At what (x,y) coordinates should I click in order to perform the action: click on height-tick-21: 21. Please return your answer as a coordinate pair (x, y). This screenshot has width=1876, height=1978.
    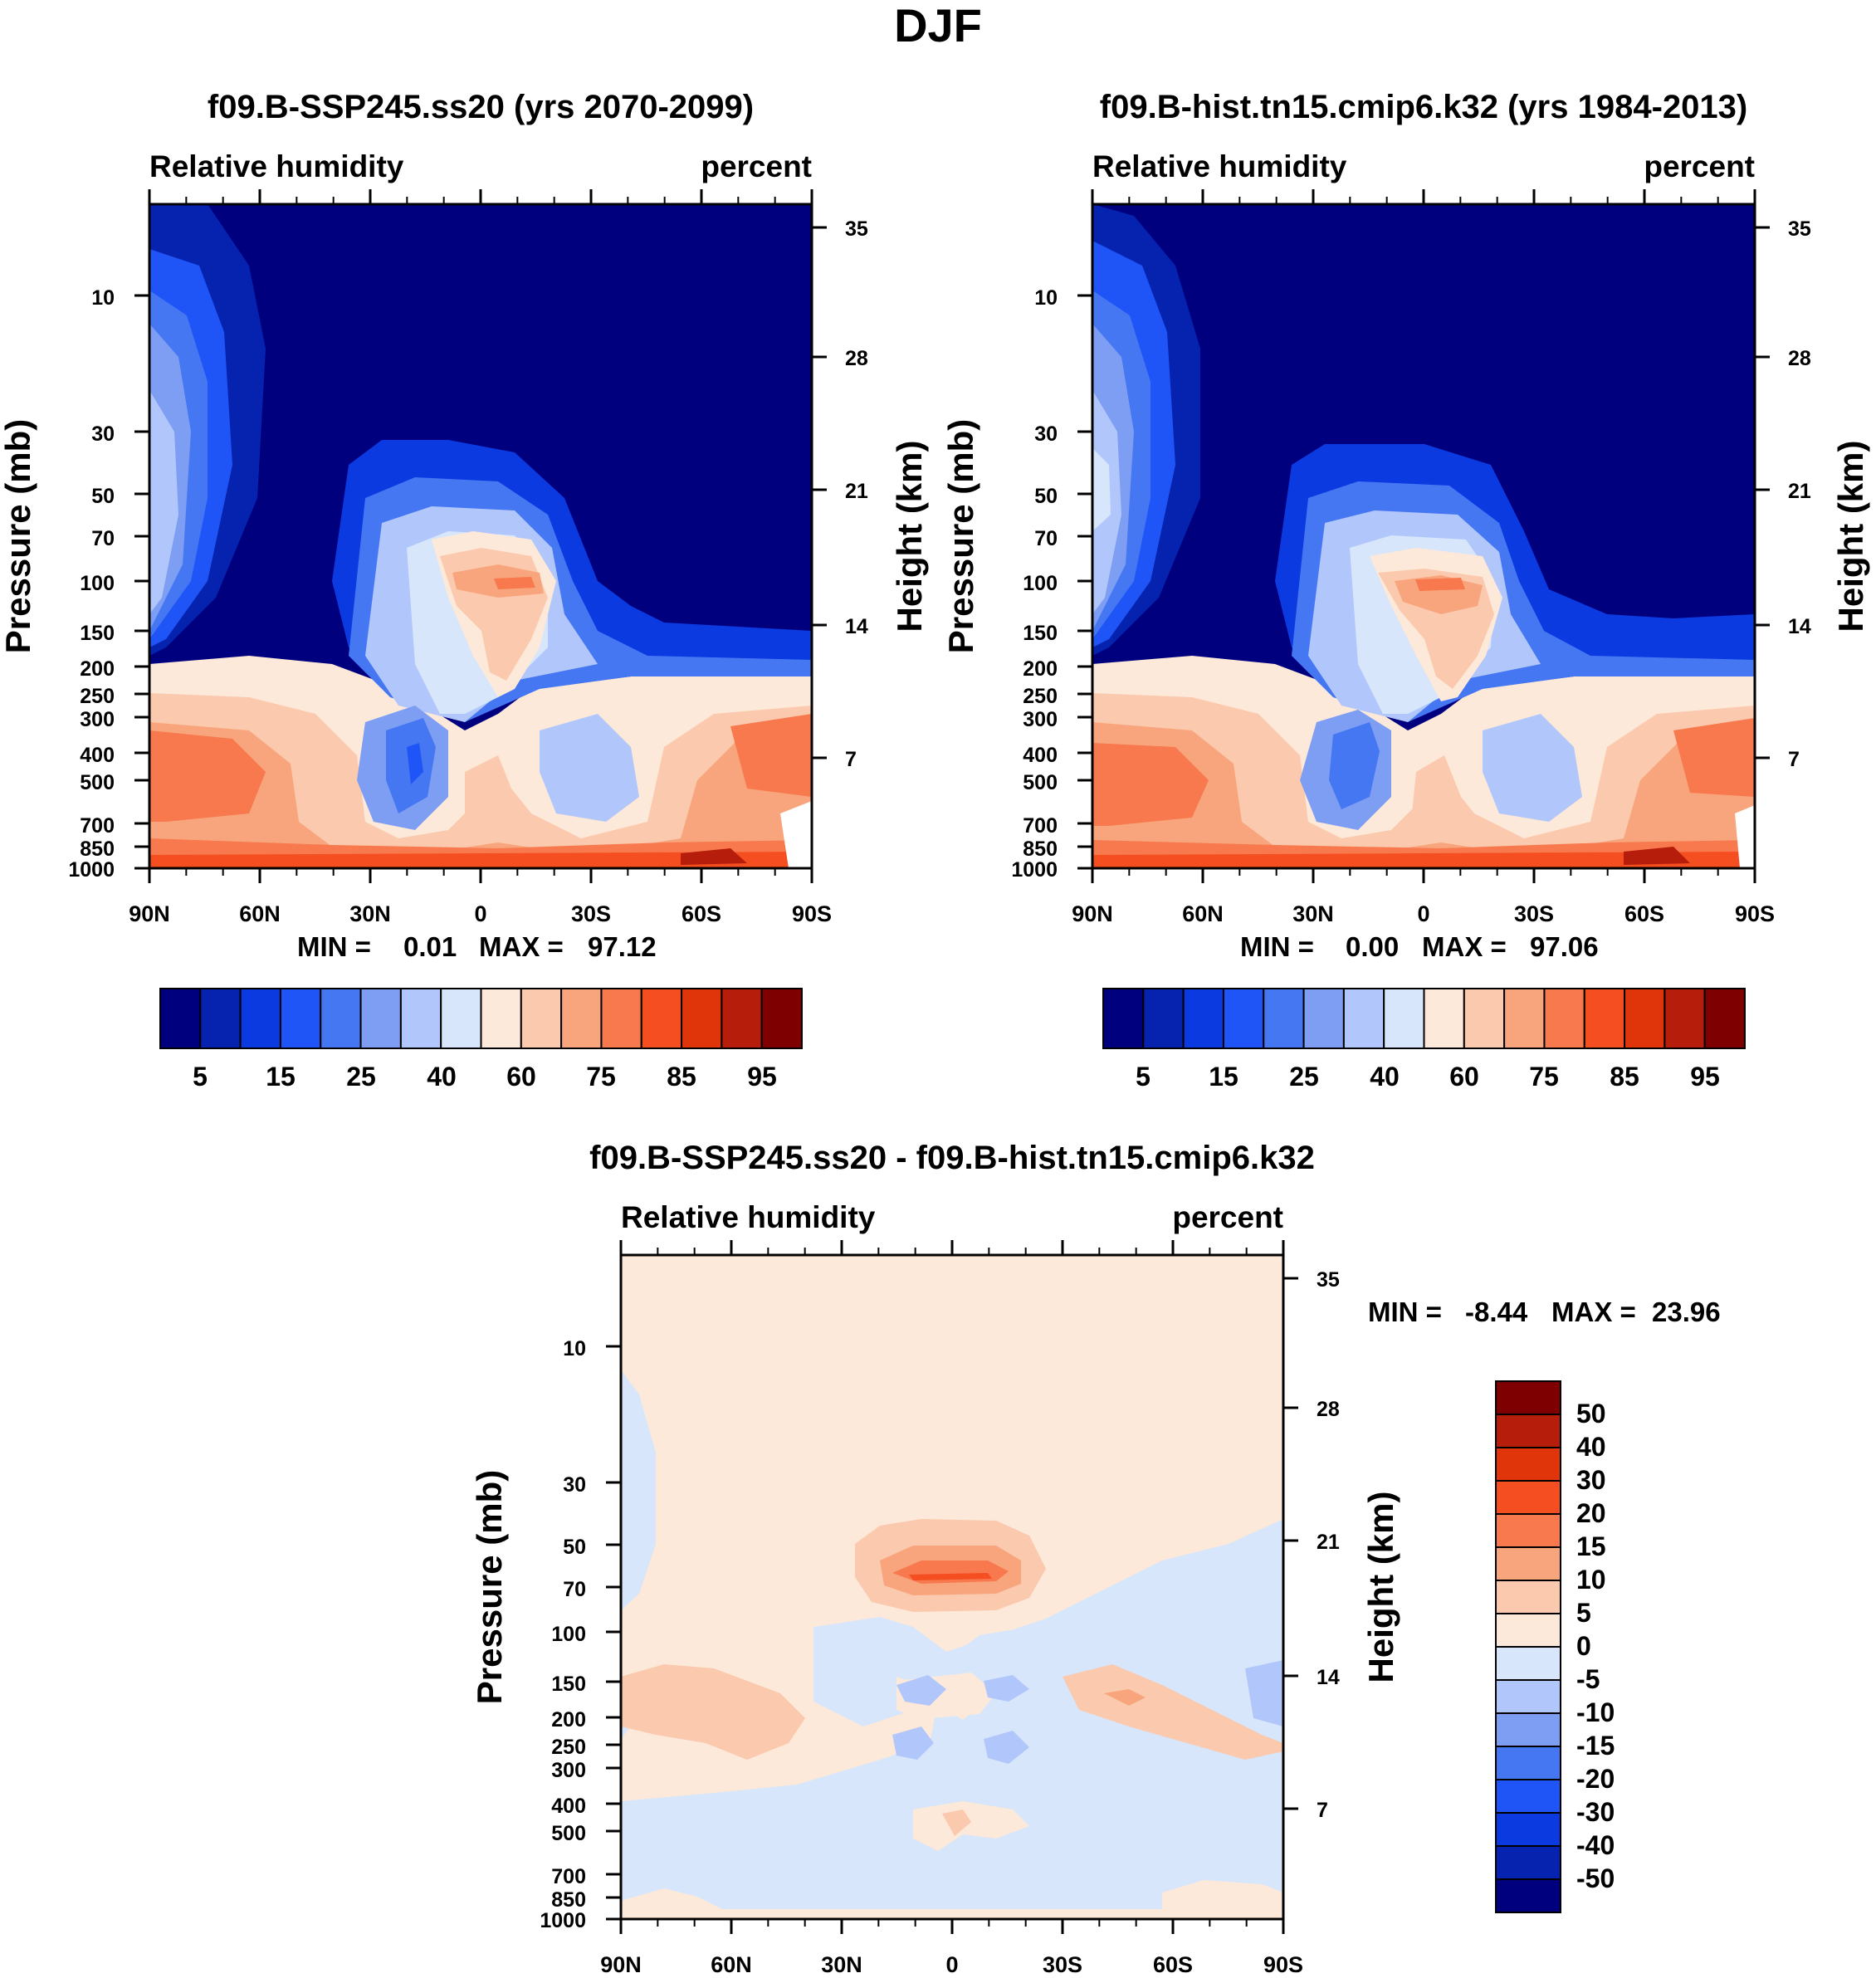
    Looking at the image, I should click on (857, 492).